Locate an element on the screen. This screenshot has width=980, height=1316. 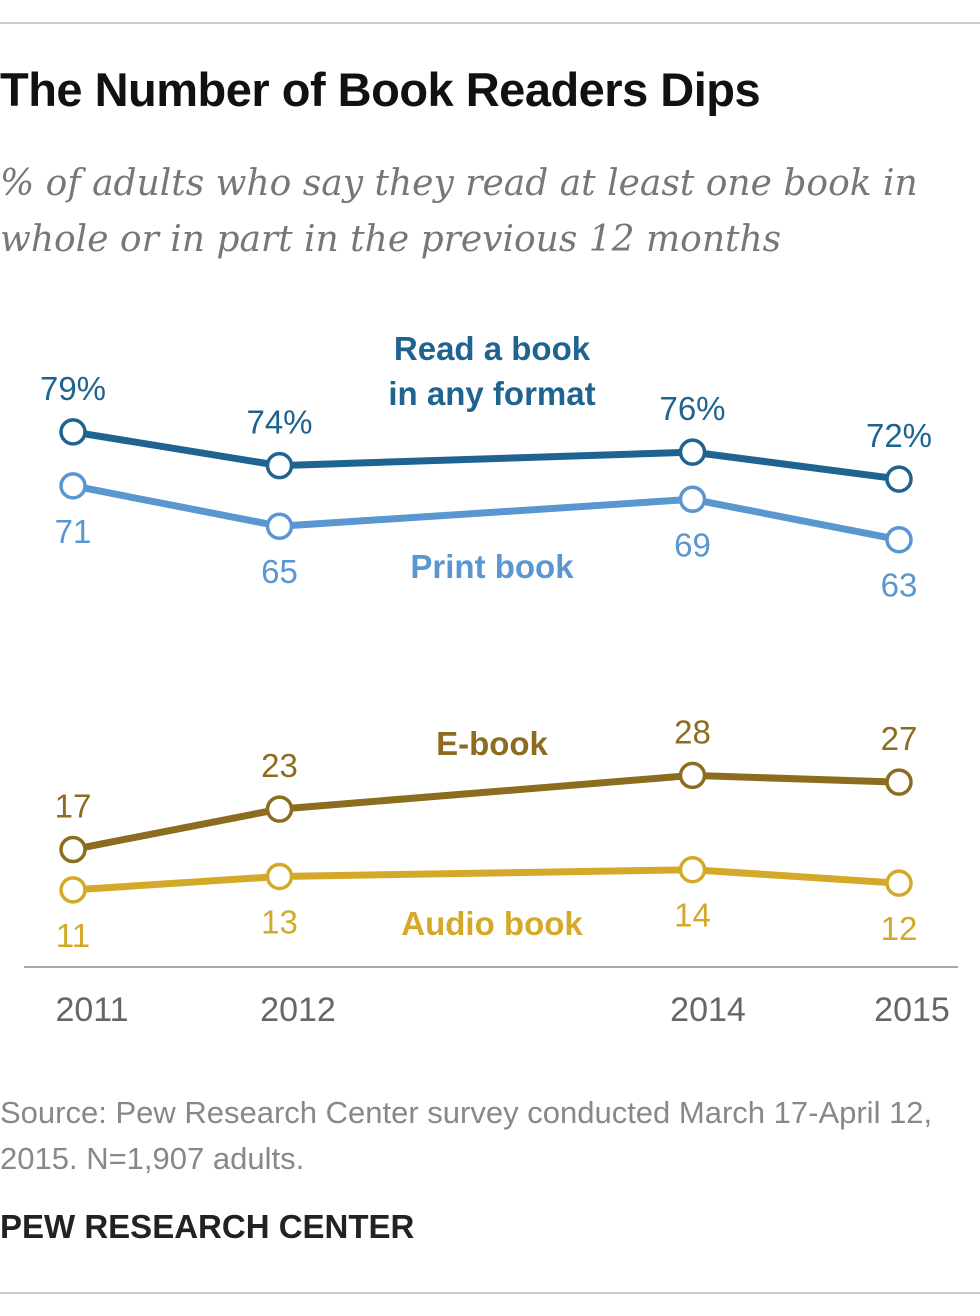
data-label: 79% is located at coordinates (73, 388).